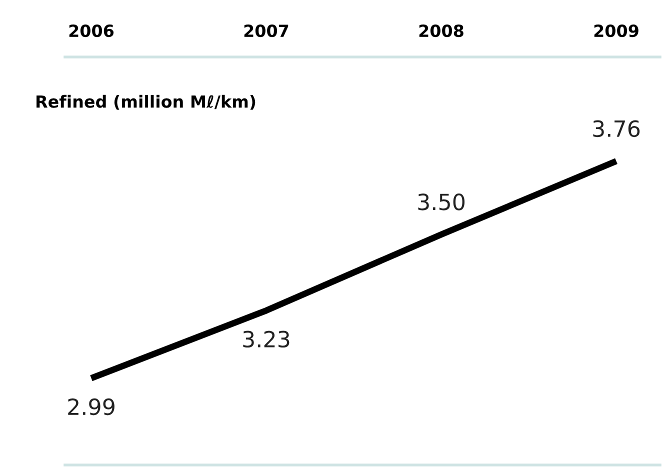  I want to click on x-tick-label: 2008, so click(441, 31).